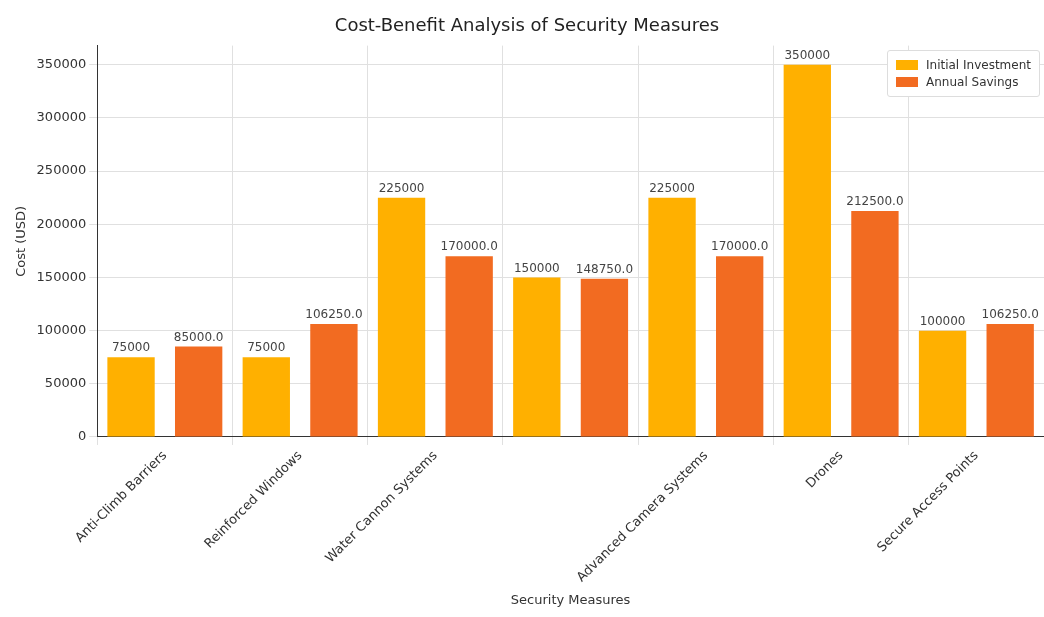 The height and width of the screenshot is (617, 1044). I want to click on y-tick-label: 100000, so click(61, 329).